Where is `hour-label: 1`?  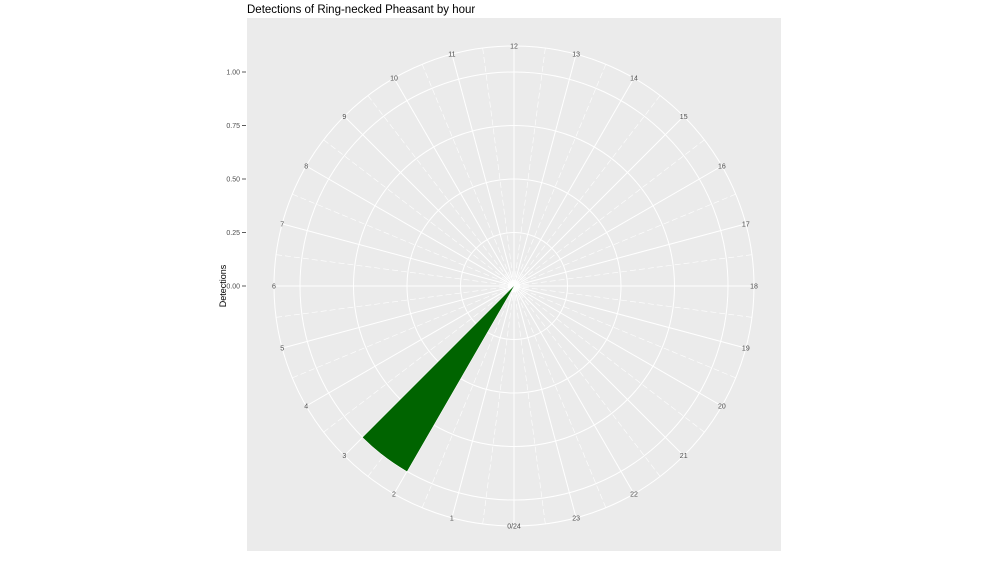 hour-label: 1 is located at coordinates (452, 518).